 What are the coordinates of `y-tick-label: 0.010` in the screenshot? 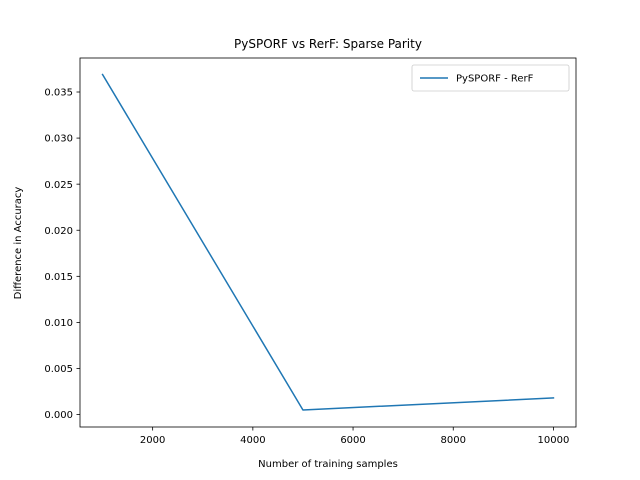 It's located at (58, 323).